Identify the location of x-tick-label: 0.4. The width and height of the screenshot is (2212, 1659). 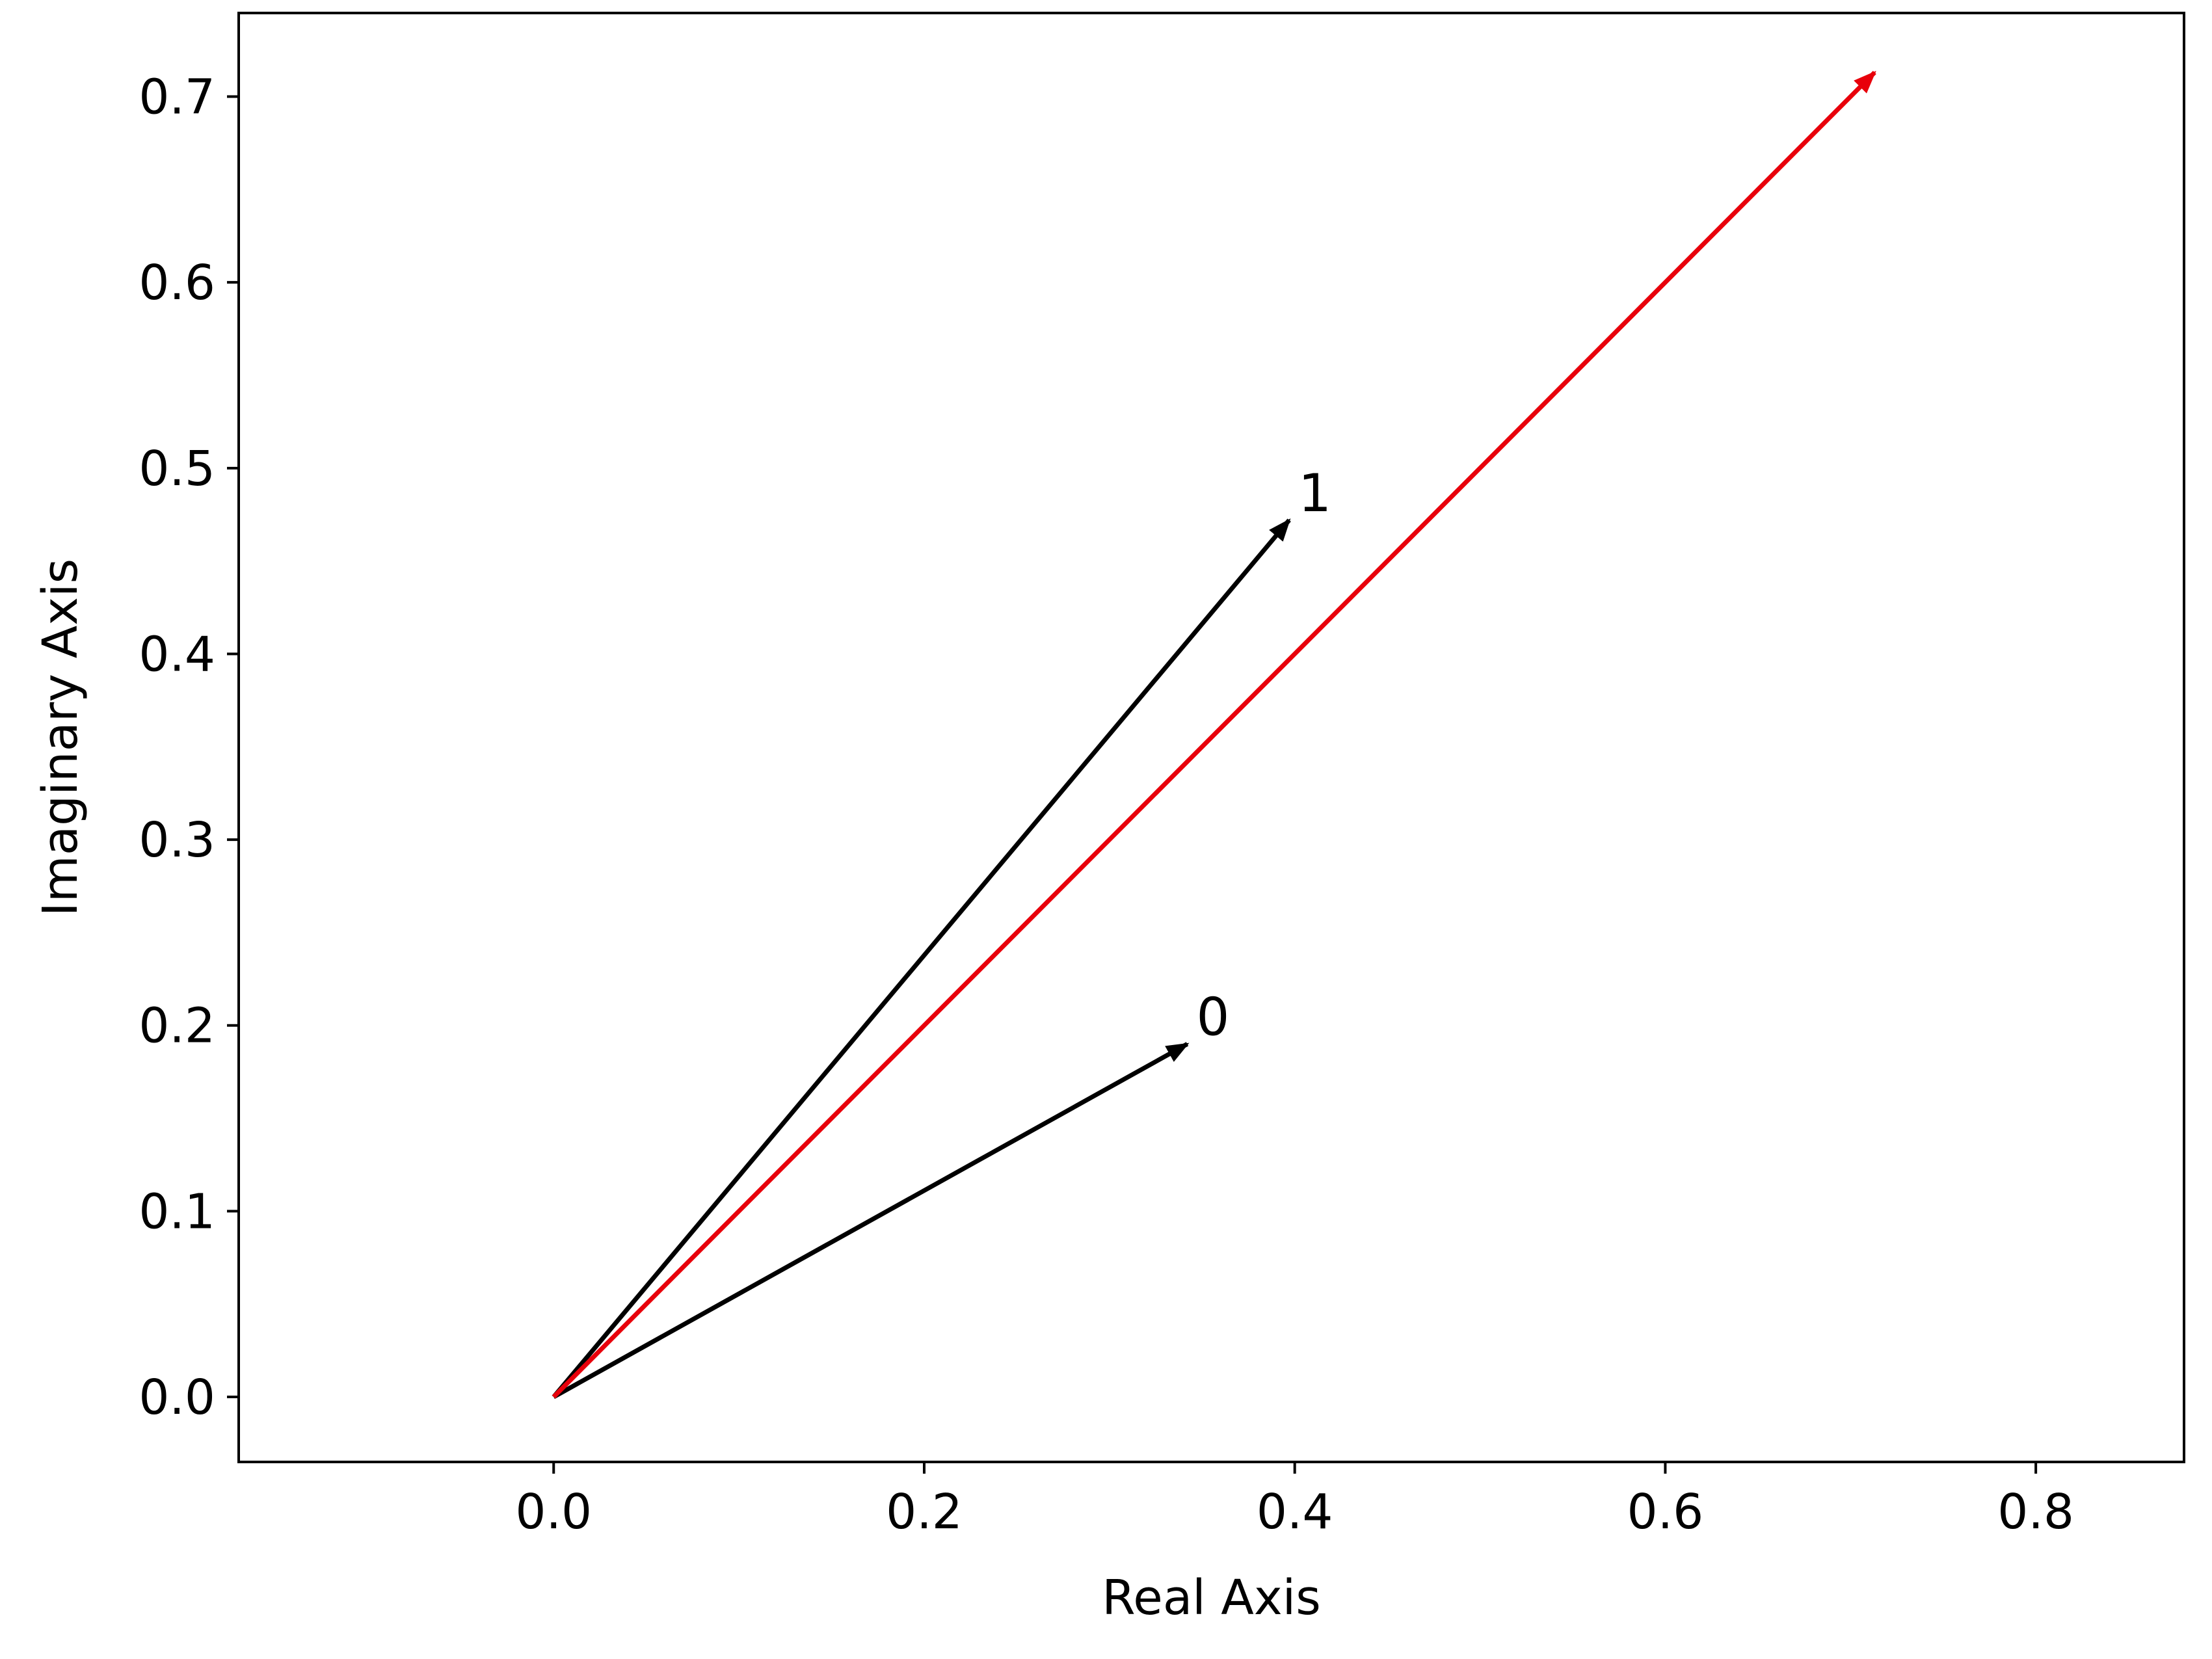
(1295, 1512).